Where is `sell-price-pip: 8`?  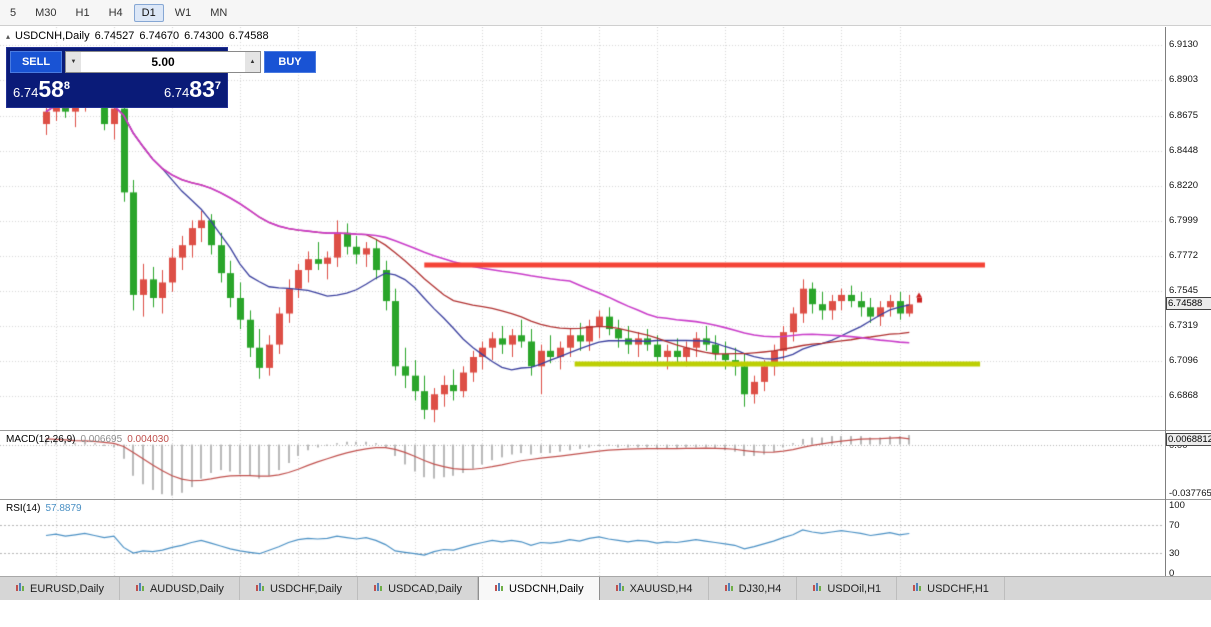 sell-price-pip: 8 is located at coordinates (67, 86).